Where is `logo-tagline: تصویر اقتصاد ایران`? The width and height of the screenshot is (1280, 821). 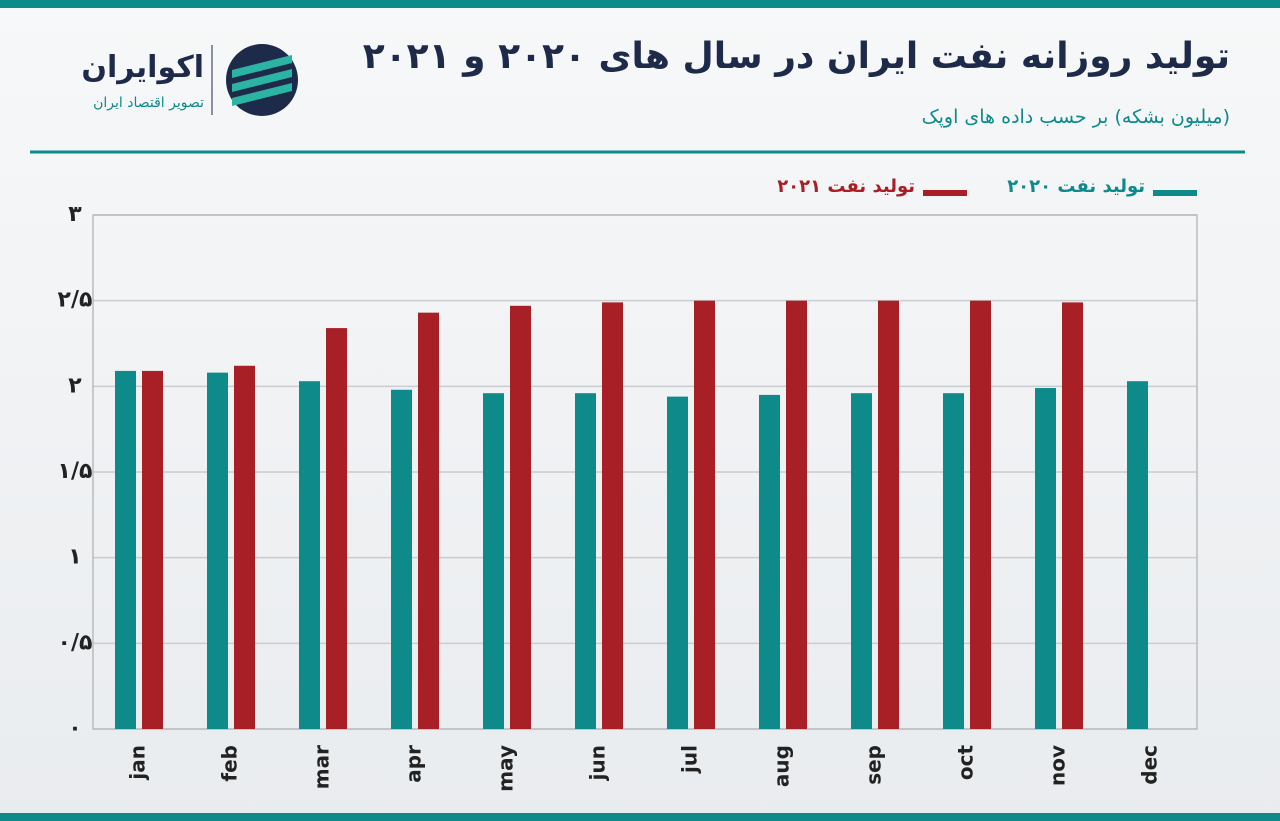
logo-tagline: تصویر اقتصاد ایران is located at coordinates (148, 103).